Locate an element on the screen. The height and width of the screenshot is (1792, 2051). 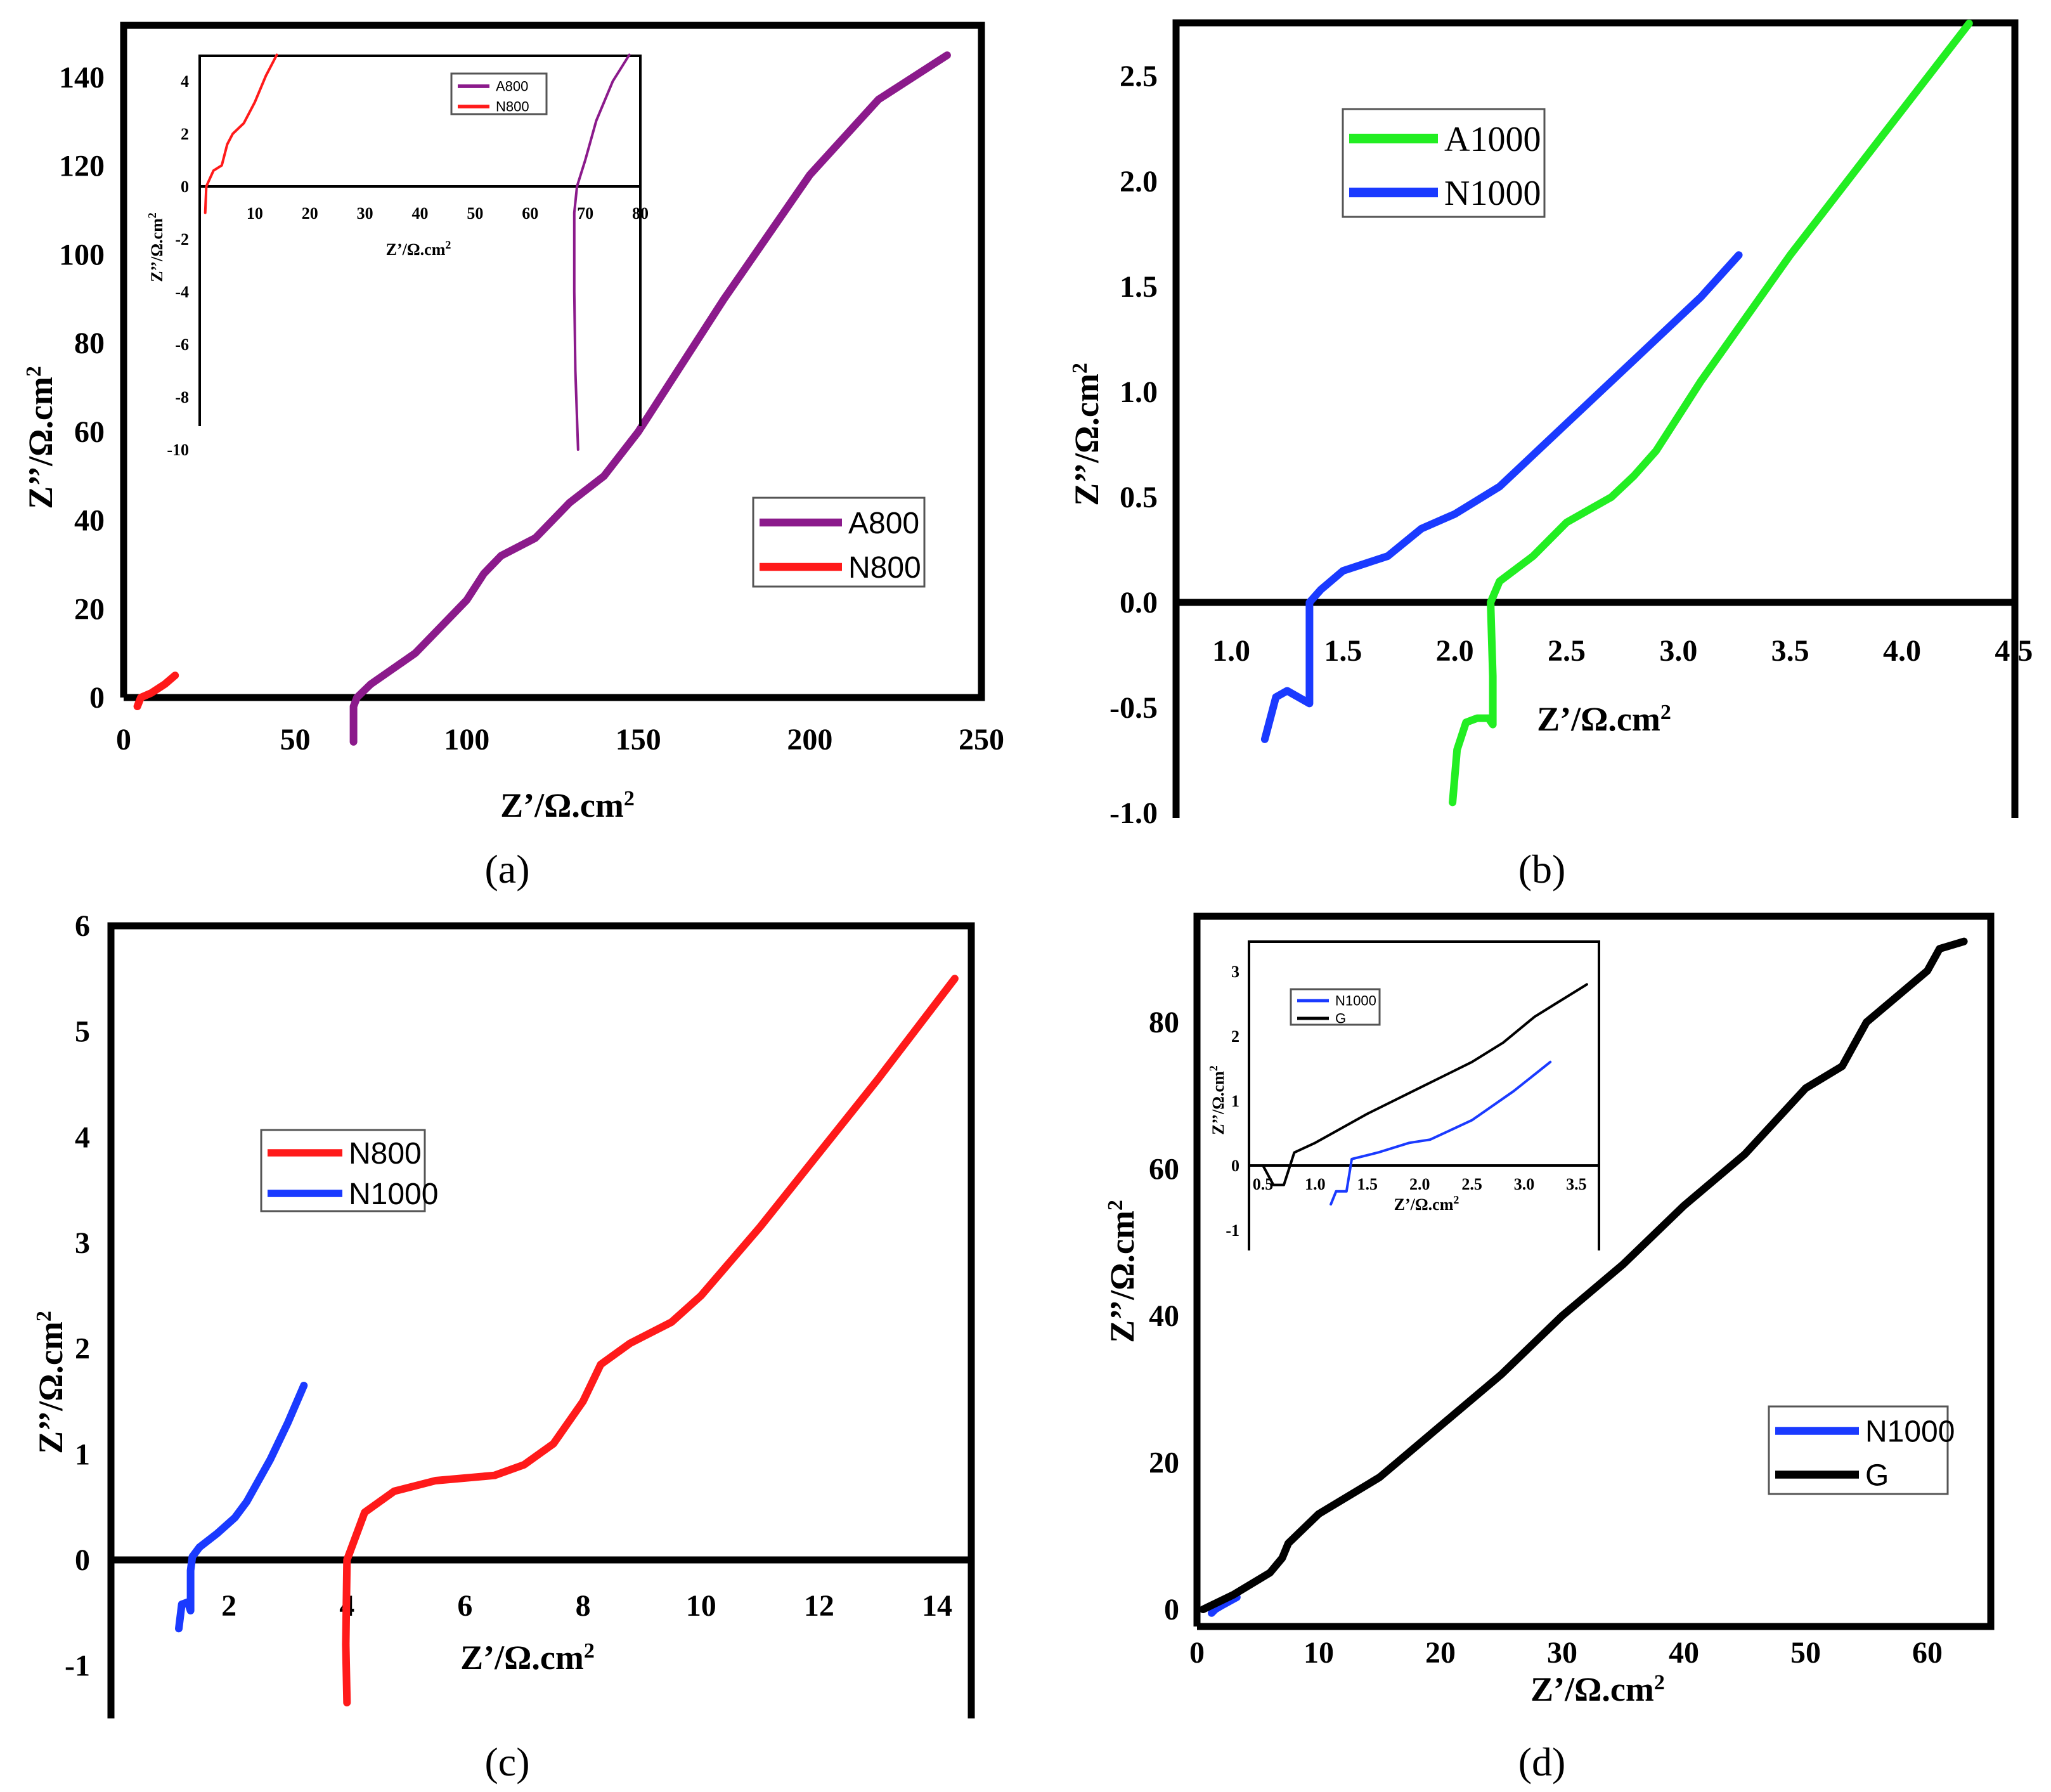
panel-b-y-tick: -1.0 is located at coordinates (1134, 813).